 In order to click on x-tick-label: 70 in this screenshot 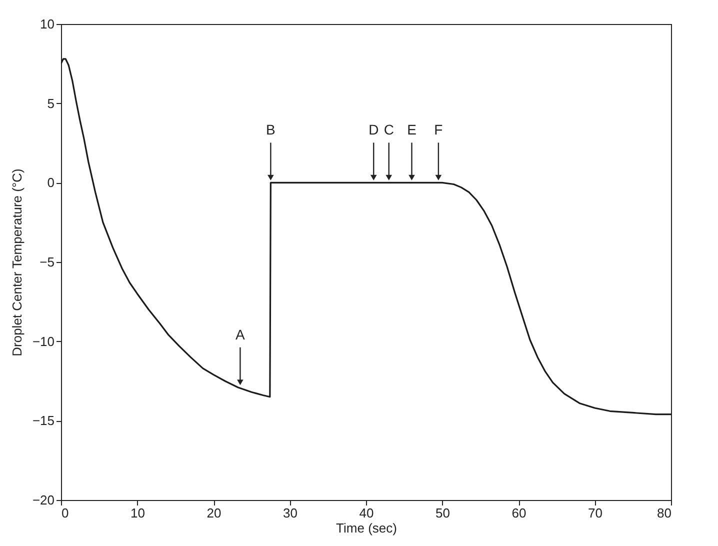, I will do `click(595, 513)`.